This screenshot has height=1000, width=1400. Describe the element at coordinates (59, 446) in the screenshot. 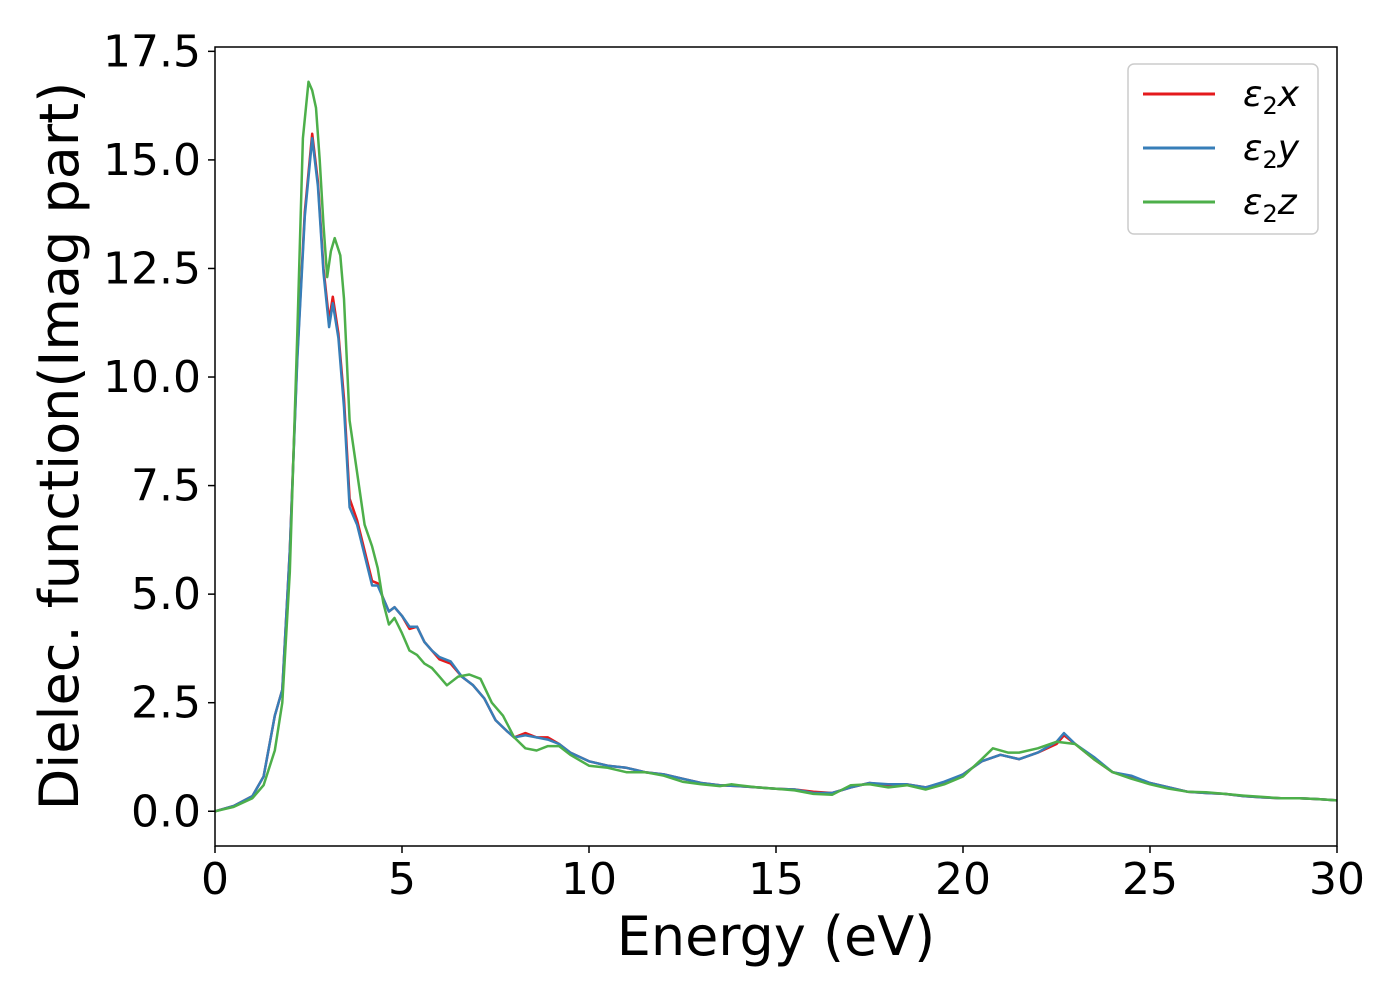

I see `y-axis-title: Dielec. function(Imag part)` at that location.